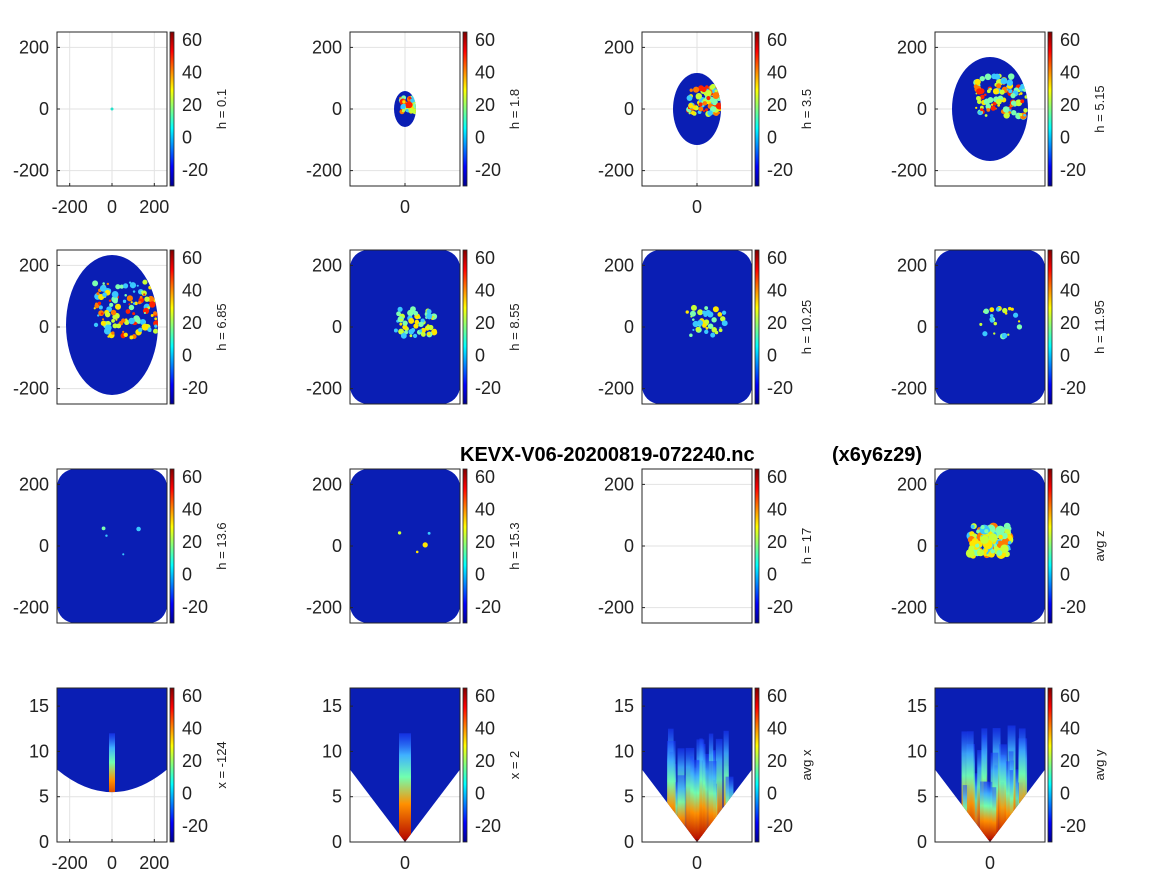 Image resolution: width=1167 pixels, height=875 pixels. What do you see at coordinates (422, 779) in the screenshot?
I see `panel-14: 0 15 10 5 0 60 40 20 0 -20 x = 2` at bounding box center [422, 779].